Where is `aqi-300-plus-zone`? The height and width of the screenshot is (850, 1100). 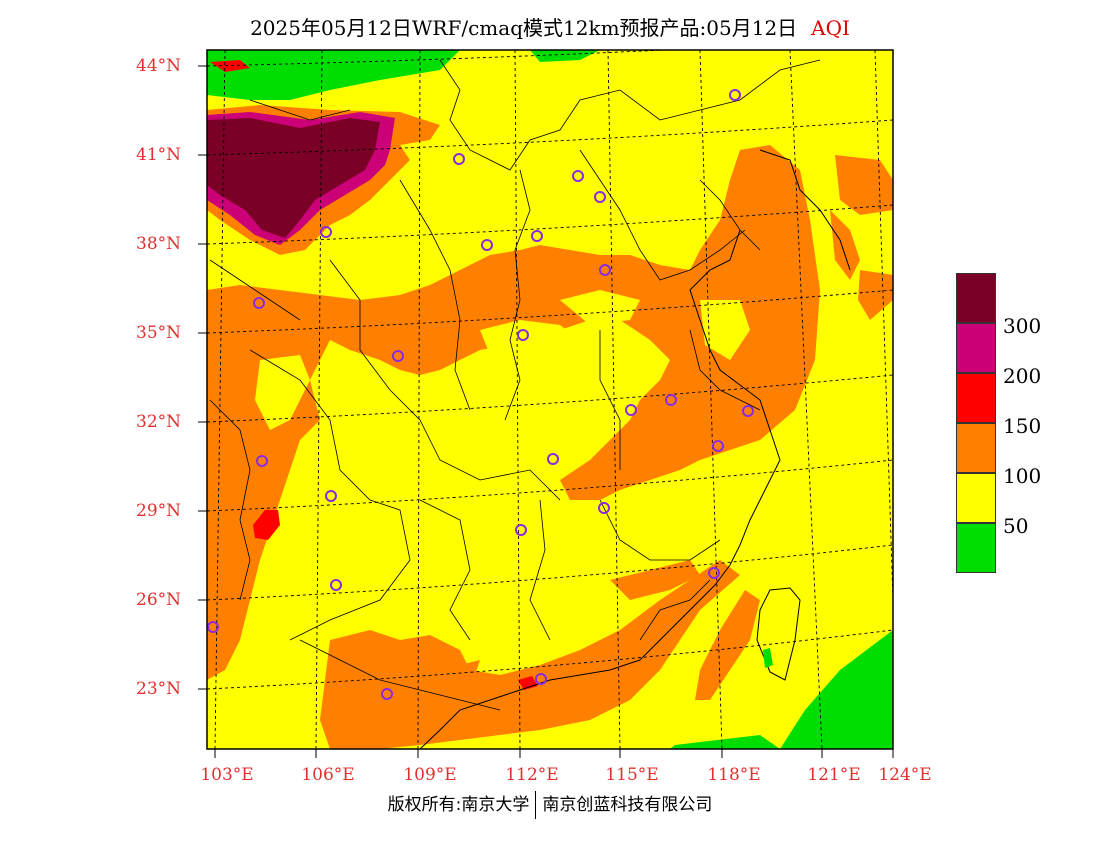
aqi-300-plus-zone is located at coordinates (293, 178).